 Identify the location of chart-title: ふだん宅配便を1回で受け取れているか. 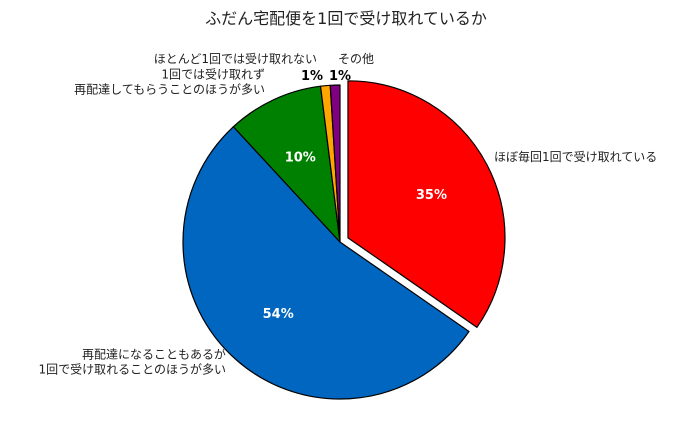
(346, 18).